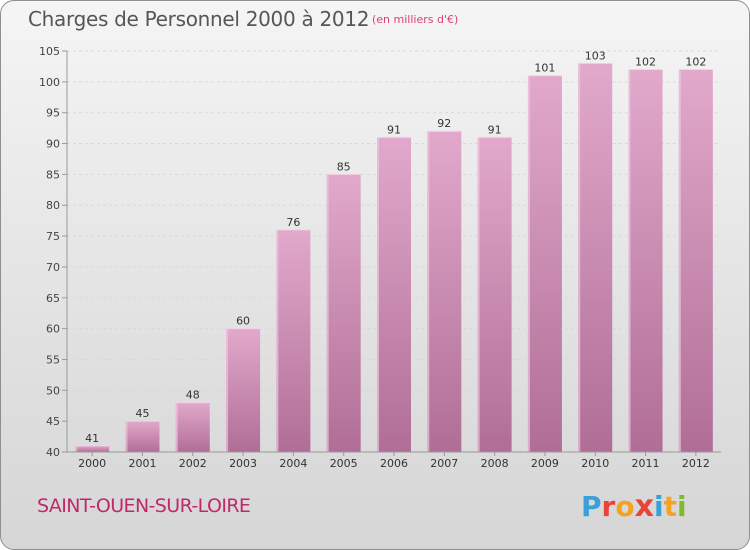 The width and height of the screenshot is (750, 550). Describe the element at coordinates (670, 506) in the screenshot. I see `logo-letter: t` at that location.